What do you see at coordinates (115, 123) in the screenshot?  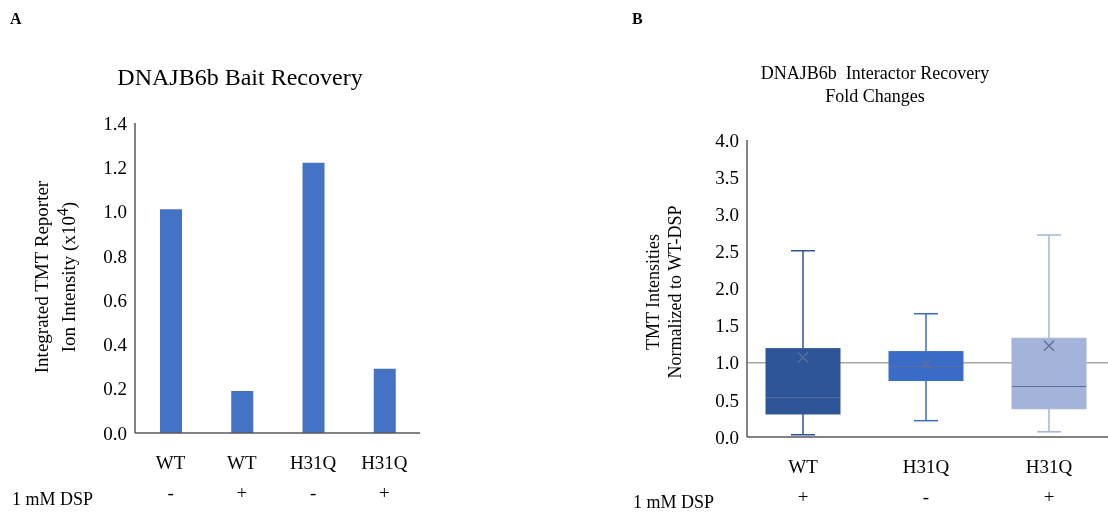 I see `y-tick-label: 1.4` at bounding box center [115, 123].